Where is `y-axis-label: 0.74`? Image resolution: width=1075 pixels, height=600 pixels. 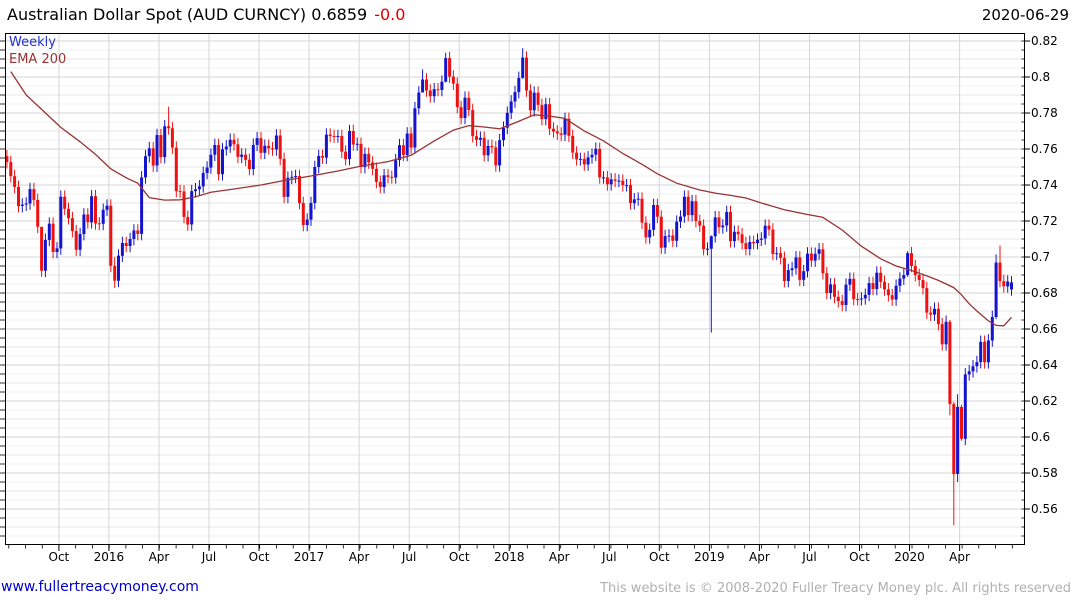
y-axis-label: 0.74 is located at coordinates (1044, 185).